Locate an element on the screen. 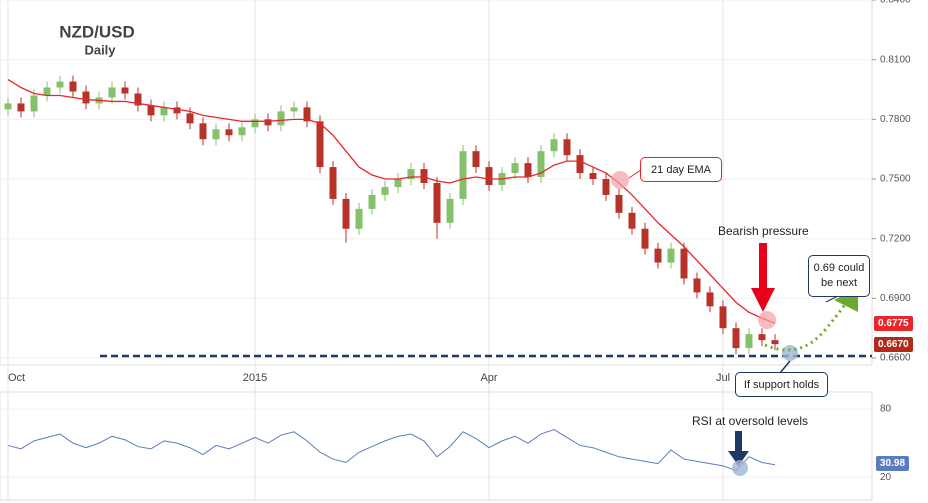 The image size is (928, 503). rsi-arrow is located at coordinates (738, 448).